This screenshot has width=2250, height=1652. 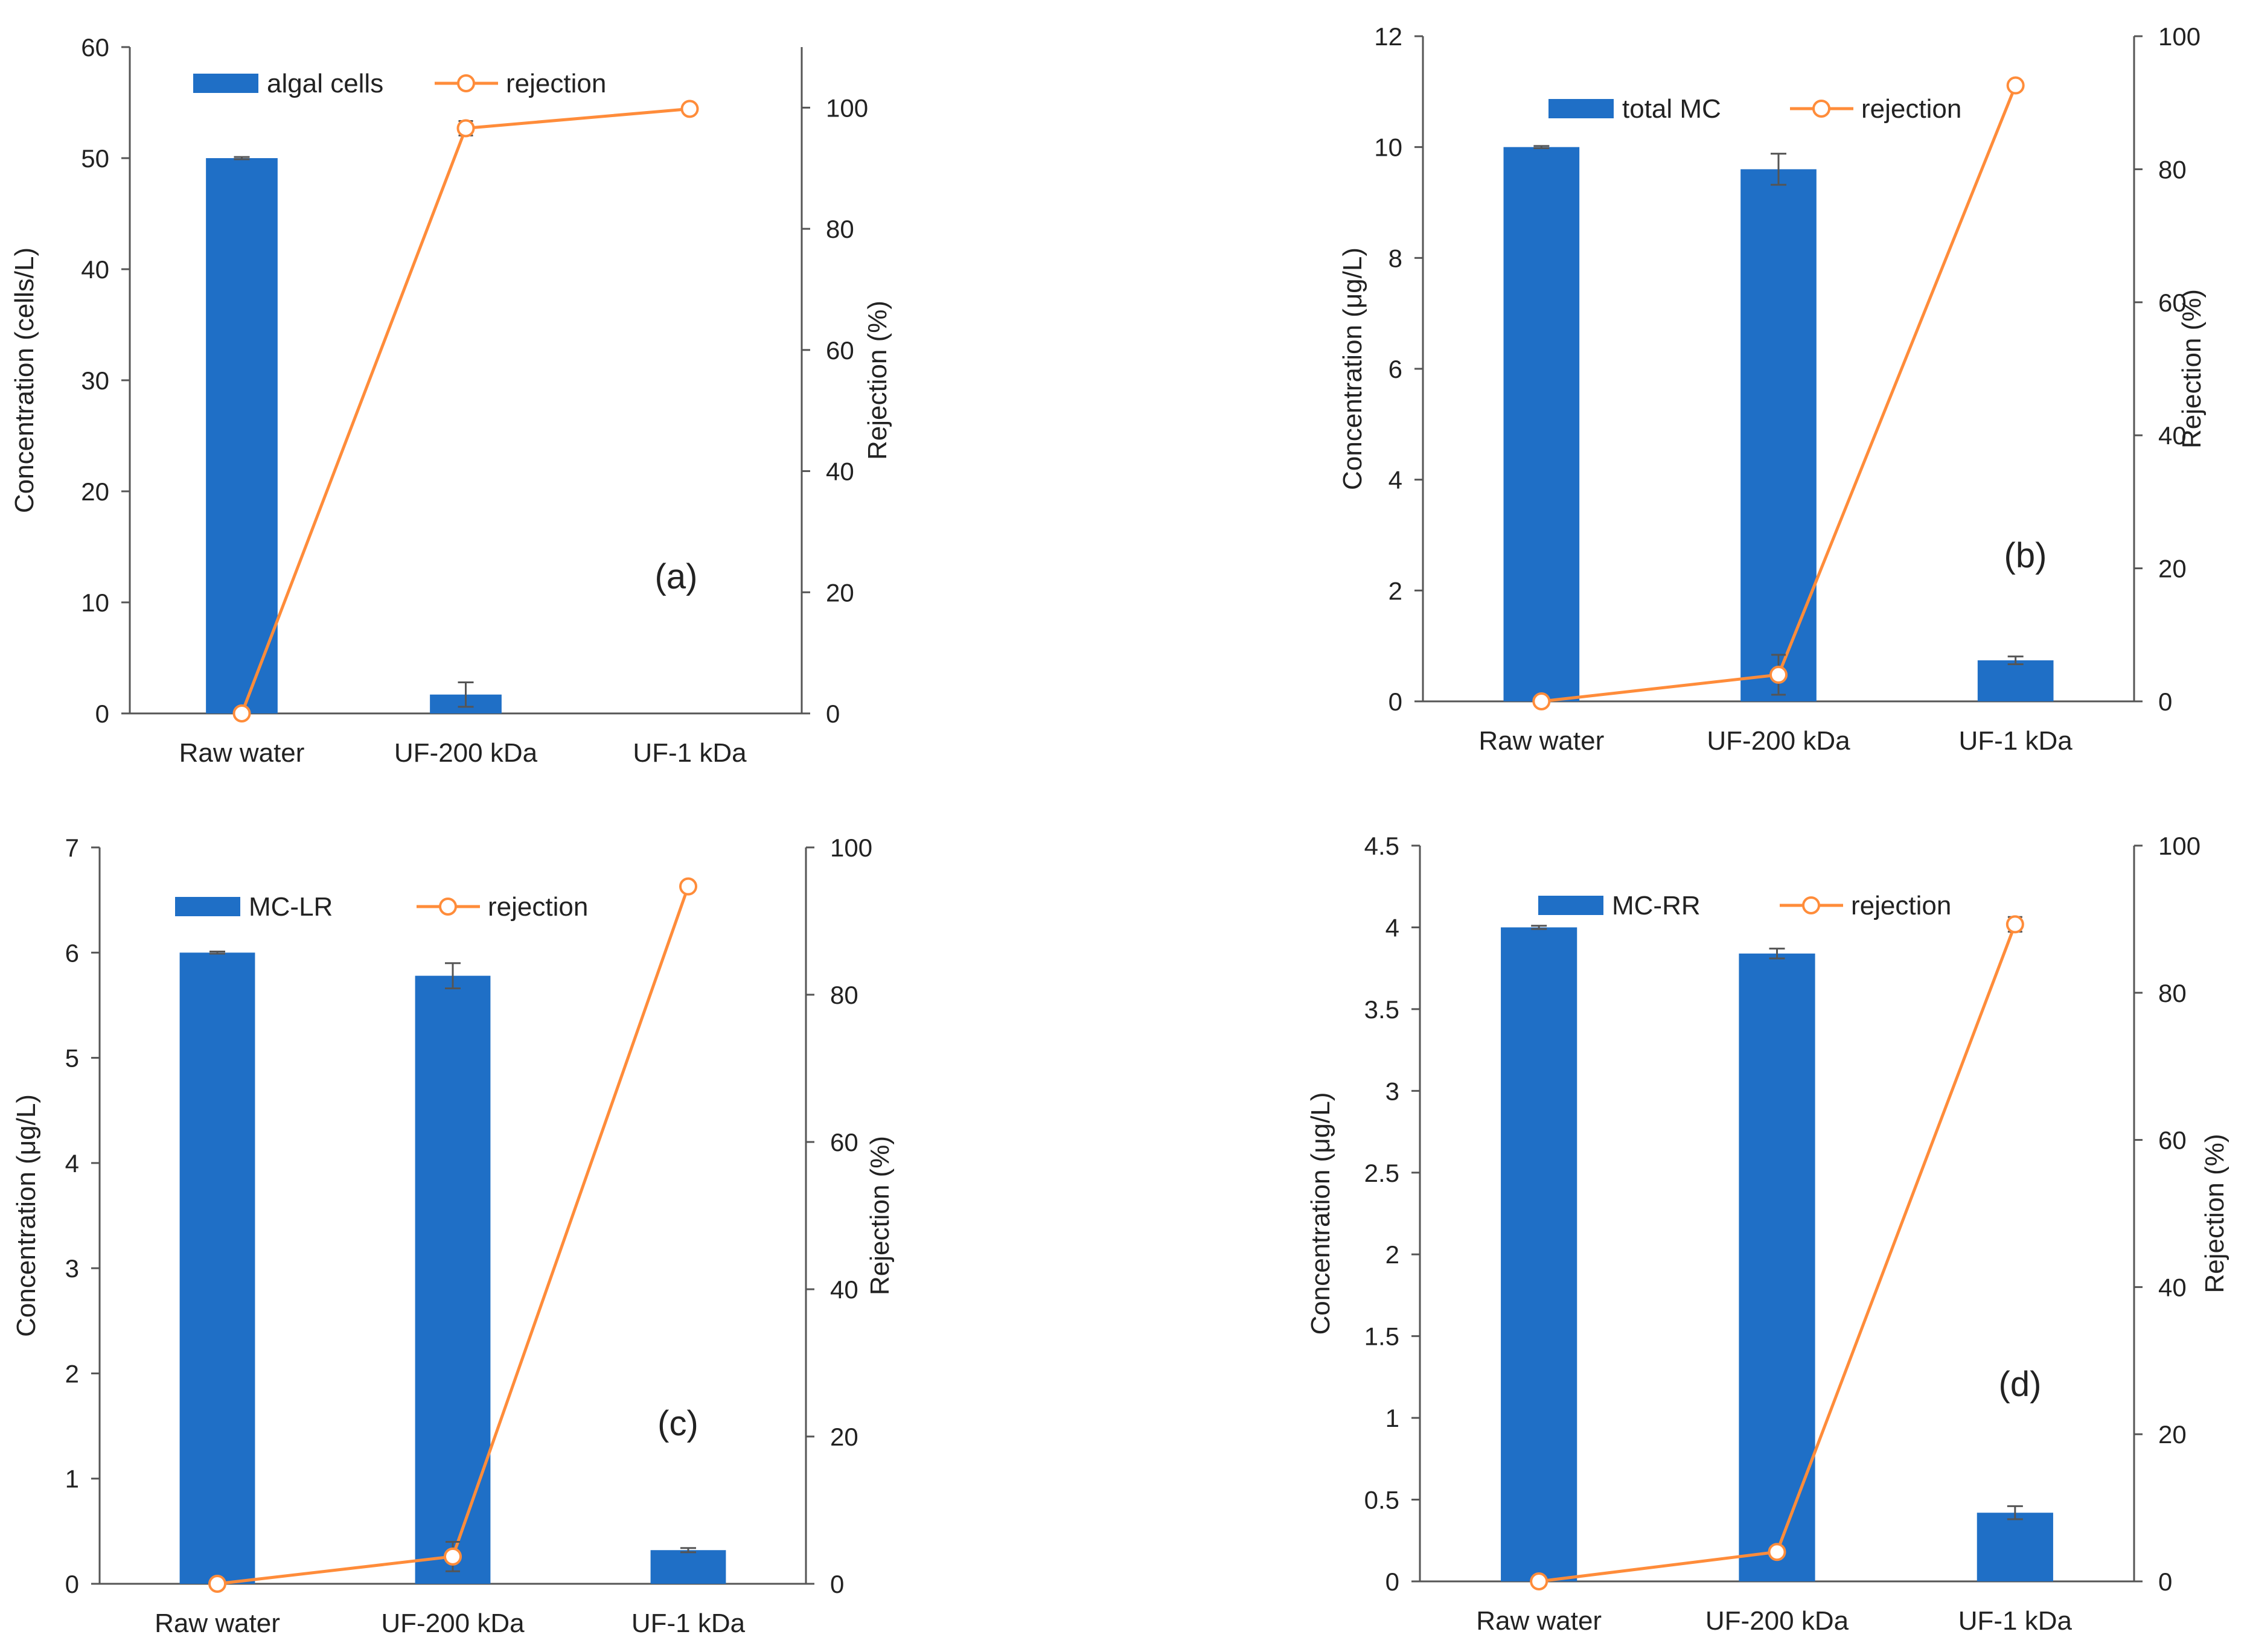 What do you see at coordinates (1671, 109) in the screenshot?
I see `legend-label: total MC` at bounding box center [1671, 109].